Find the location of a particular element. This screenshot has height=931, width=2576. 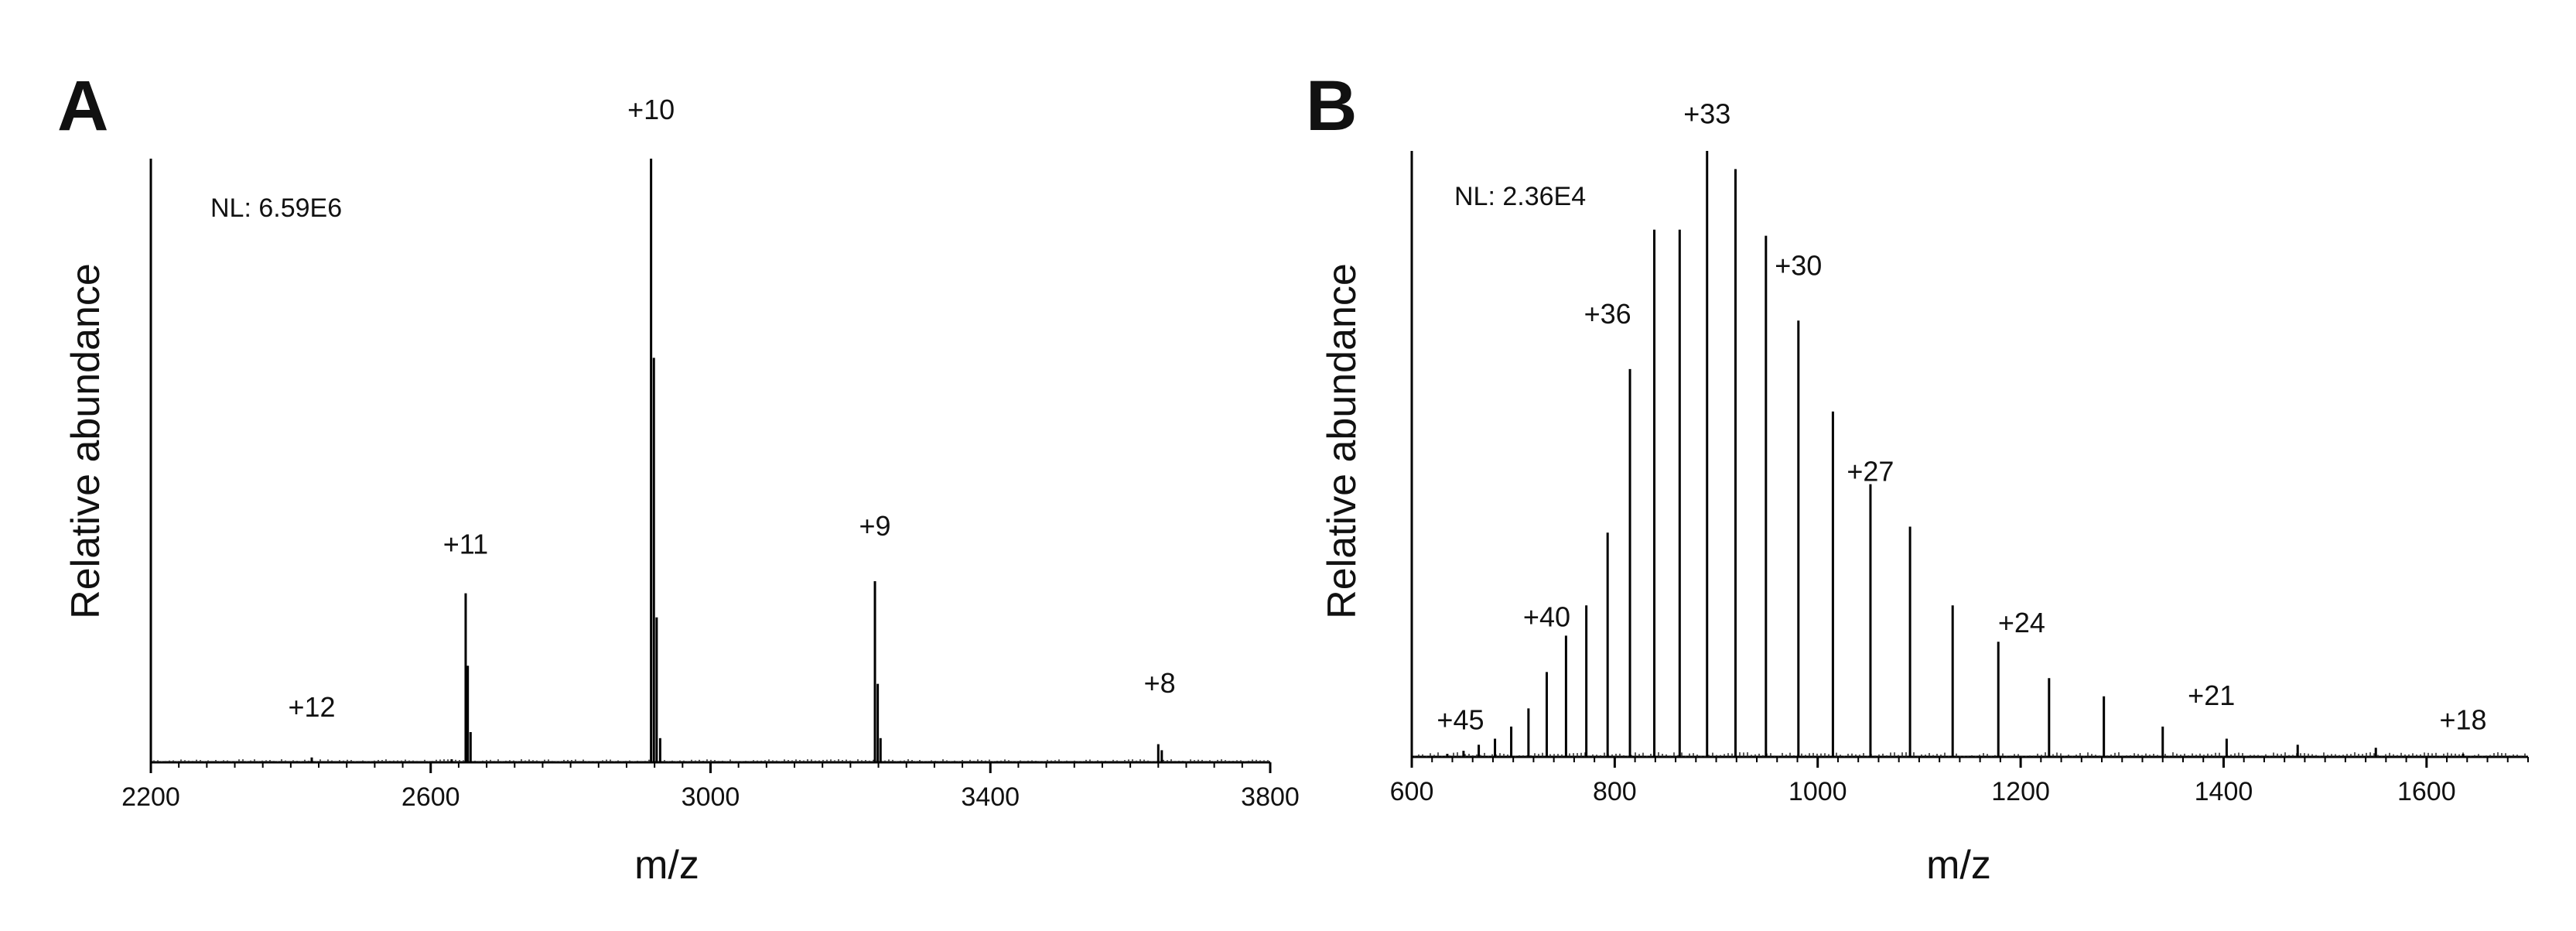

panel-a-letter: A is located at coordinates (82, 106).